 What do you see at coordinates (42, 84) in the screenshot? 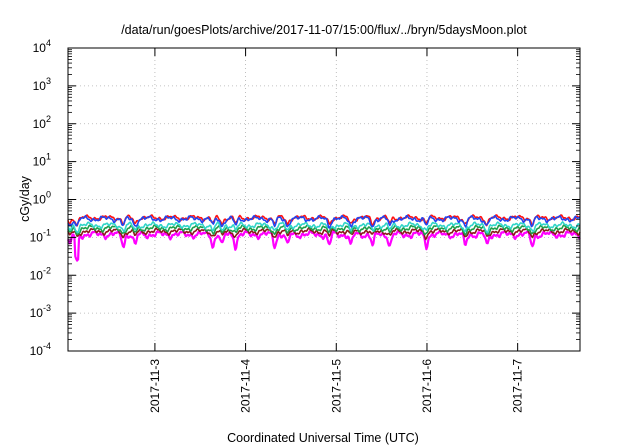
I see `y-tick-label: 10³` at bounding box center [42, 84].